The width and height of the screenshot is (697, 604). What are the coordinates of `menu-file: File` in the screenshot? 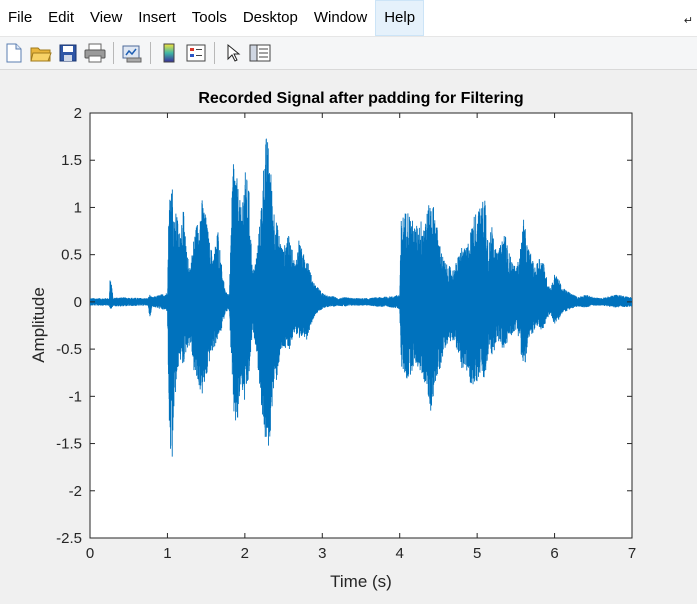 It's located at (20, 17).